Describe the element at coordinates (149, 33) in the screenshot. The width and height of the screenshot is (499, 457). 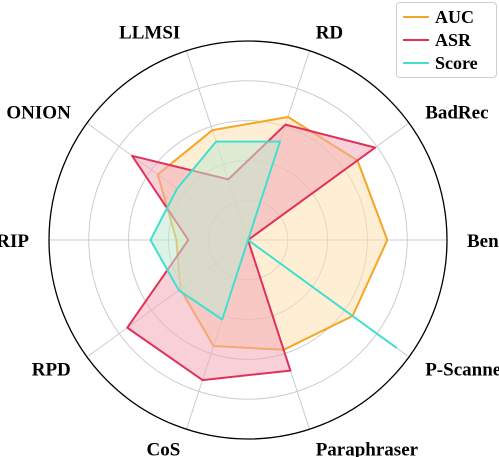
I see `axis-label-llmsi: LLMSI` at that location.